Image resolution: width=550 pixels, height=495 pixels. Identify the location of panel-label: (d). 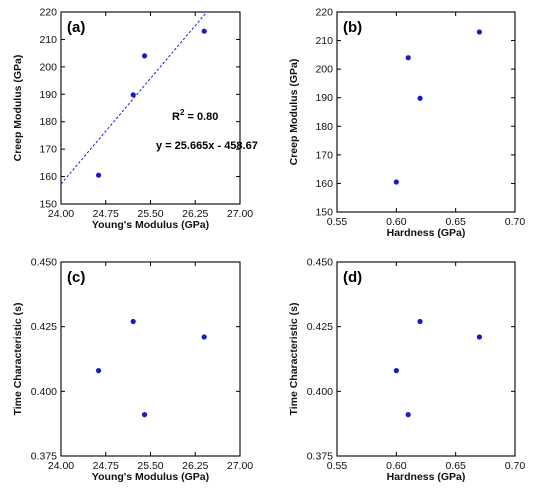
(352, 277).